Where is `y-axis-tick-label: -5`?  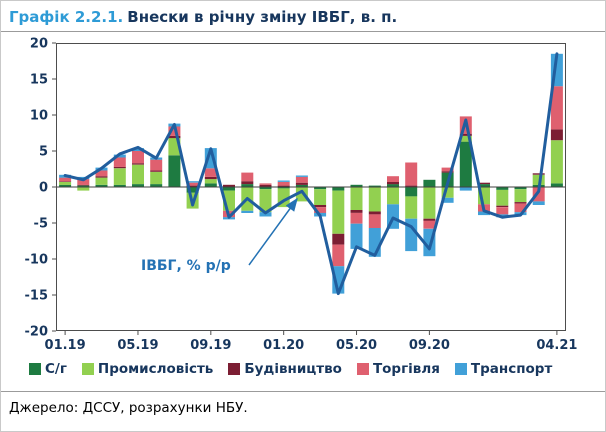 y-axis-tick-label: -5 is located at coordinates (41, 224).